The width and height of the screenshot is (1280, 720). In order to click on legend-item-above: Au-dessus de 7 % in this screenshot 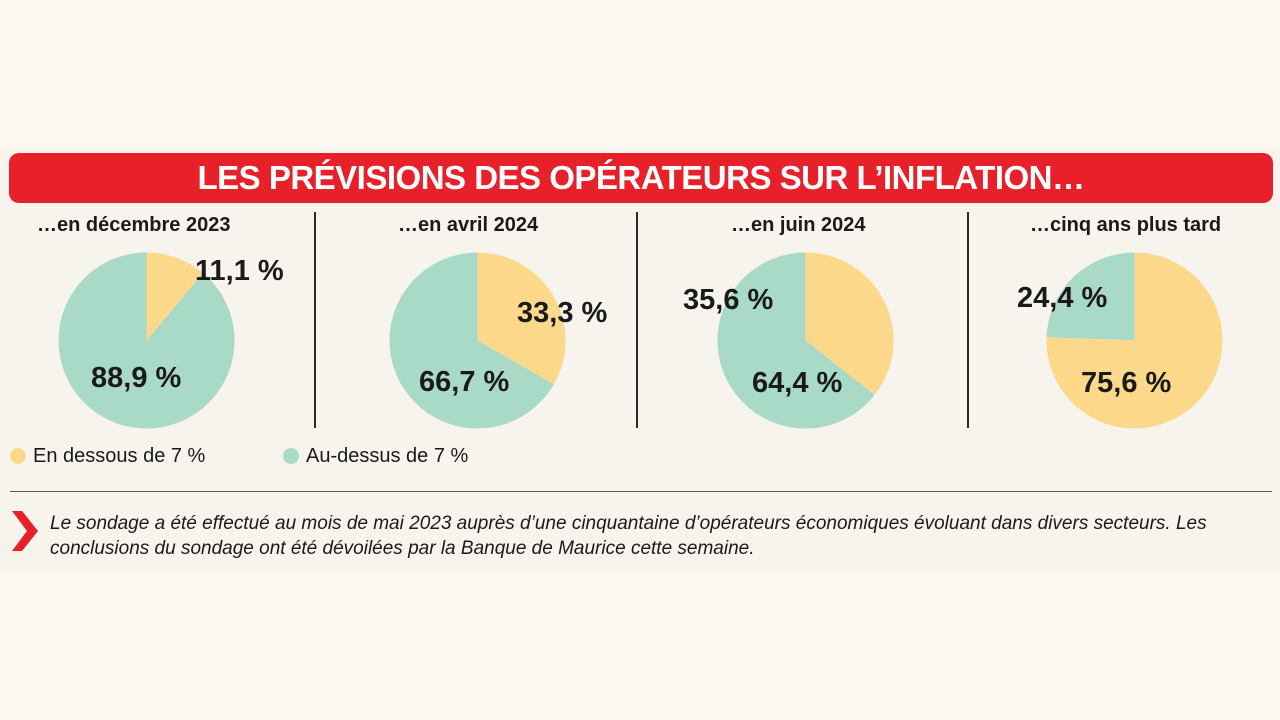, I will do `click(375, 456)`.